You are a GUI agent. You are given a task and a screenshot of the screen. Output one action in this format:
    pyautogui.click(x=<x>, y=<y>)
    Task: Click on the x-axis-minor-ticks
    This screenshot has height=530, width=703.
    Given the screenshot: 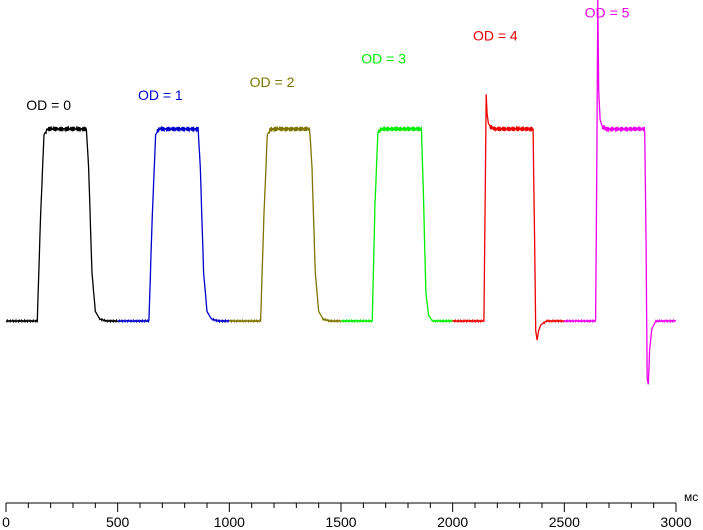 What is the action you would take?
    pyautogui.click(x=341, y=505)
    